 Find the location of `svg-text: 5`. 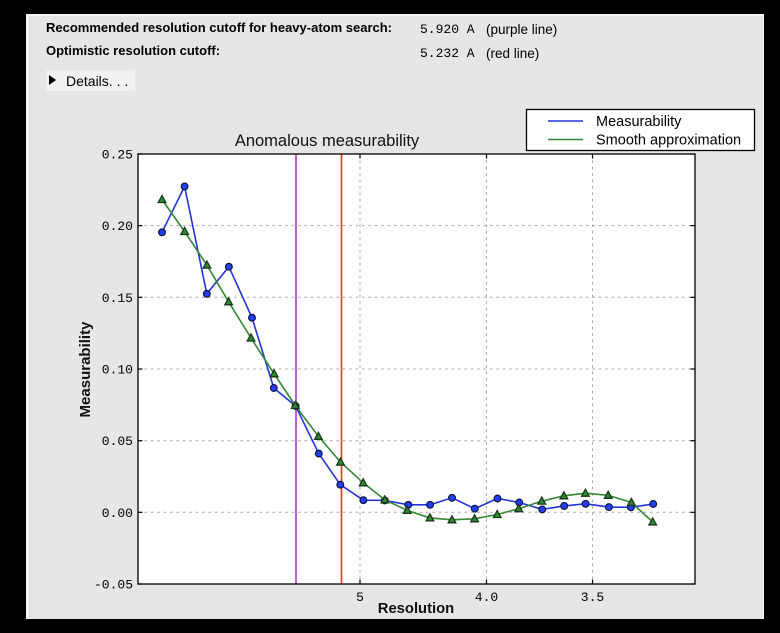

svg-text: 5 is located at coordinates (360, 597).